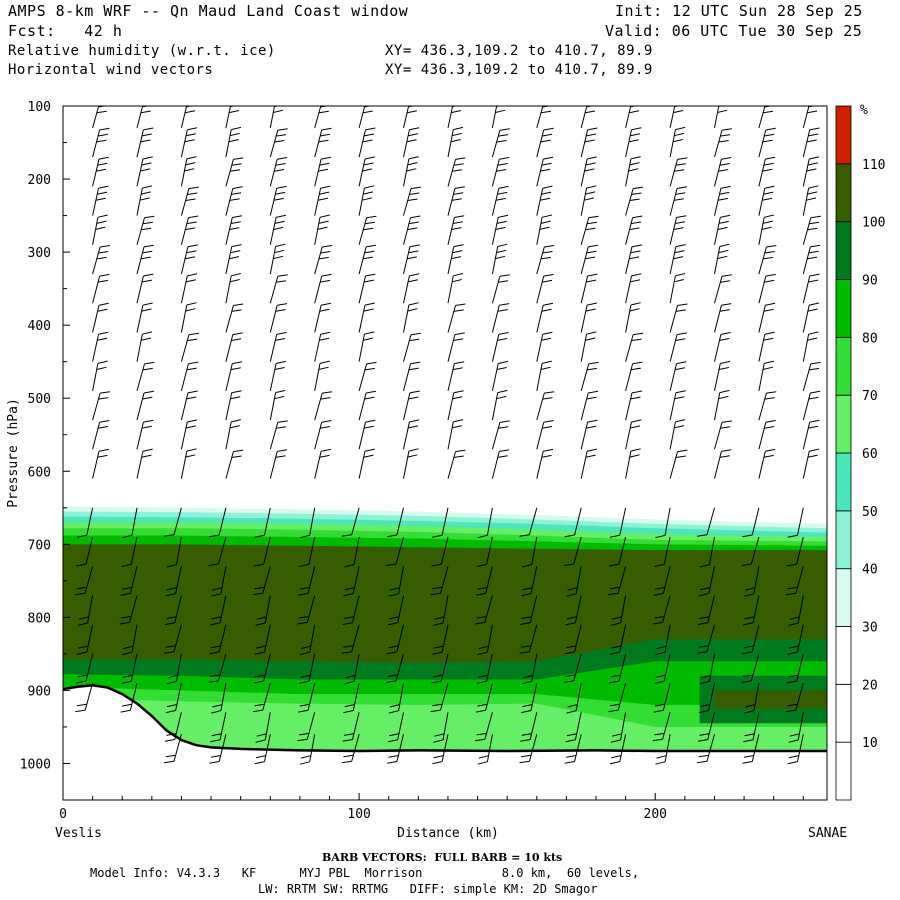 The height and width of the screenshot is (900, 900). I want to click on barb-vector-note: BARB VECTORS: FULL BARB = 10 kts, so click(442, 857).